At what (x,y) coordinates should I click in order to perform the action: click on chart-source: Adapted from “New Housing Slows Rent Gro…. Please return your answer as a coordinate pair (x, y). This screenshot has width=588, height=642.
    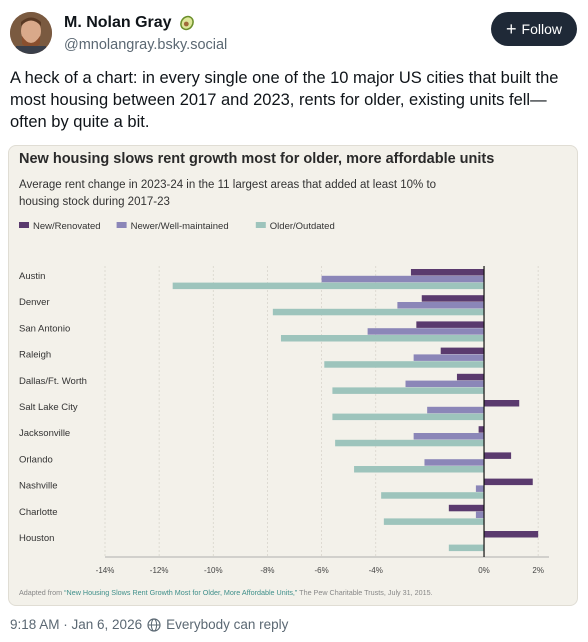
    Looking at the image, I should click on (226, 592).